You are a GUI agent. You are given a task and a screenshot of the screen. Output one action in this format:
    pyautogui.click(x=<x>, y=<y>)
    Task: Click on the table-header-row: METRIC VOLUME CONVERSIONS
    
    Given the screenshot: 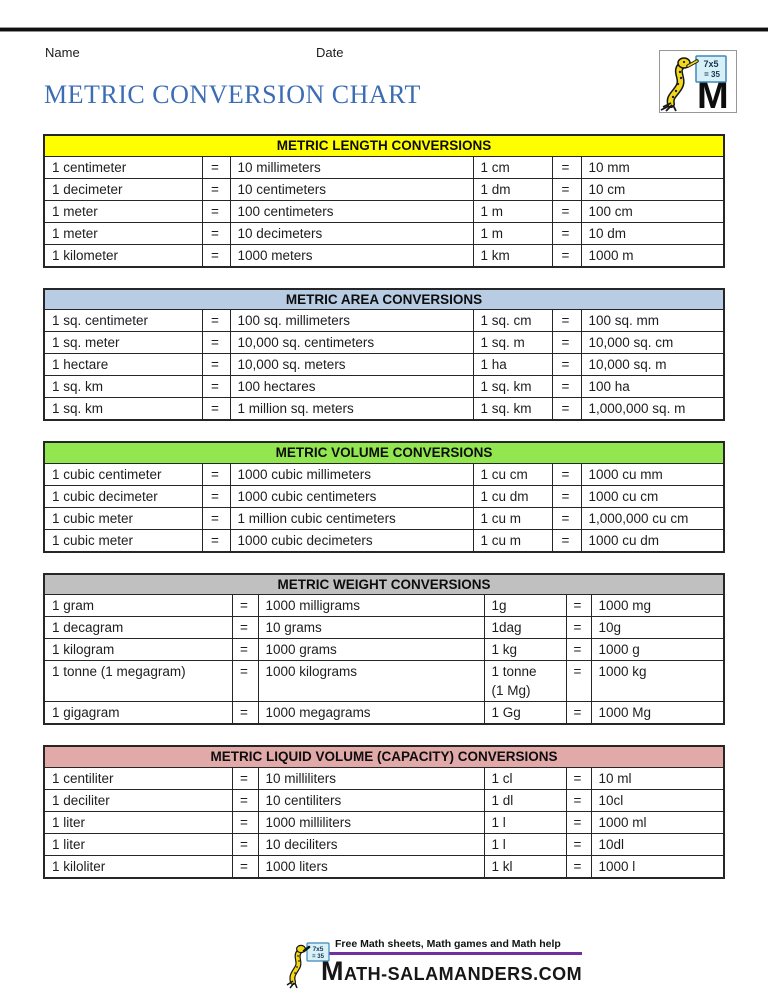 What is the action you would take?
    pyautogui.click(x=384, y=452)
    